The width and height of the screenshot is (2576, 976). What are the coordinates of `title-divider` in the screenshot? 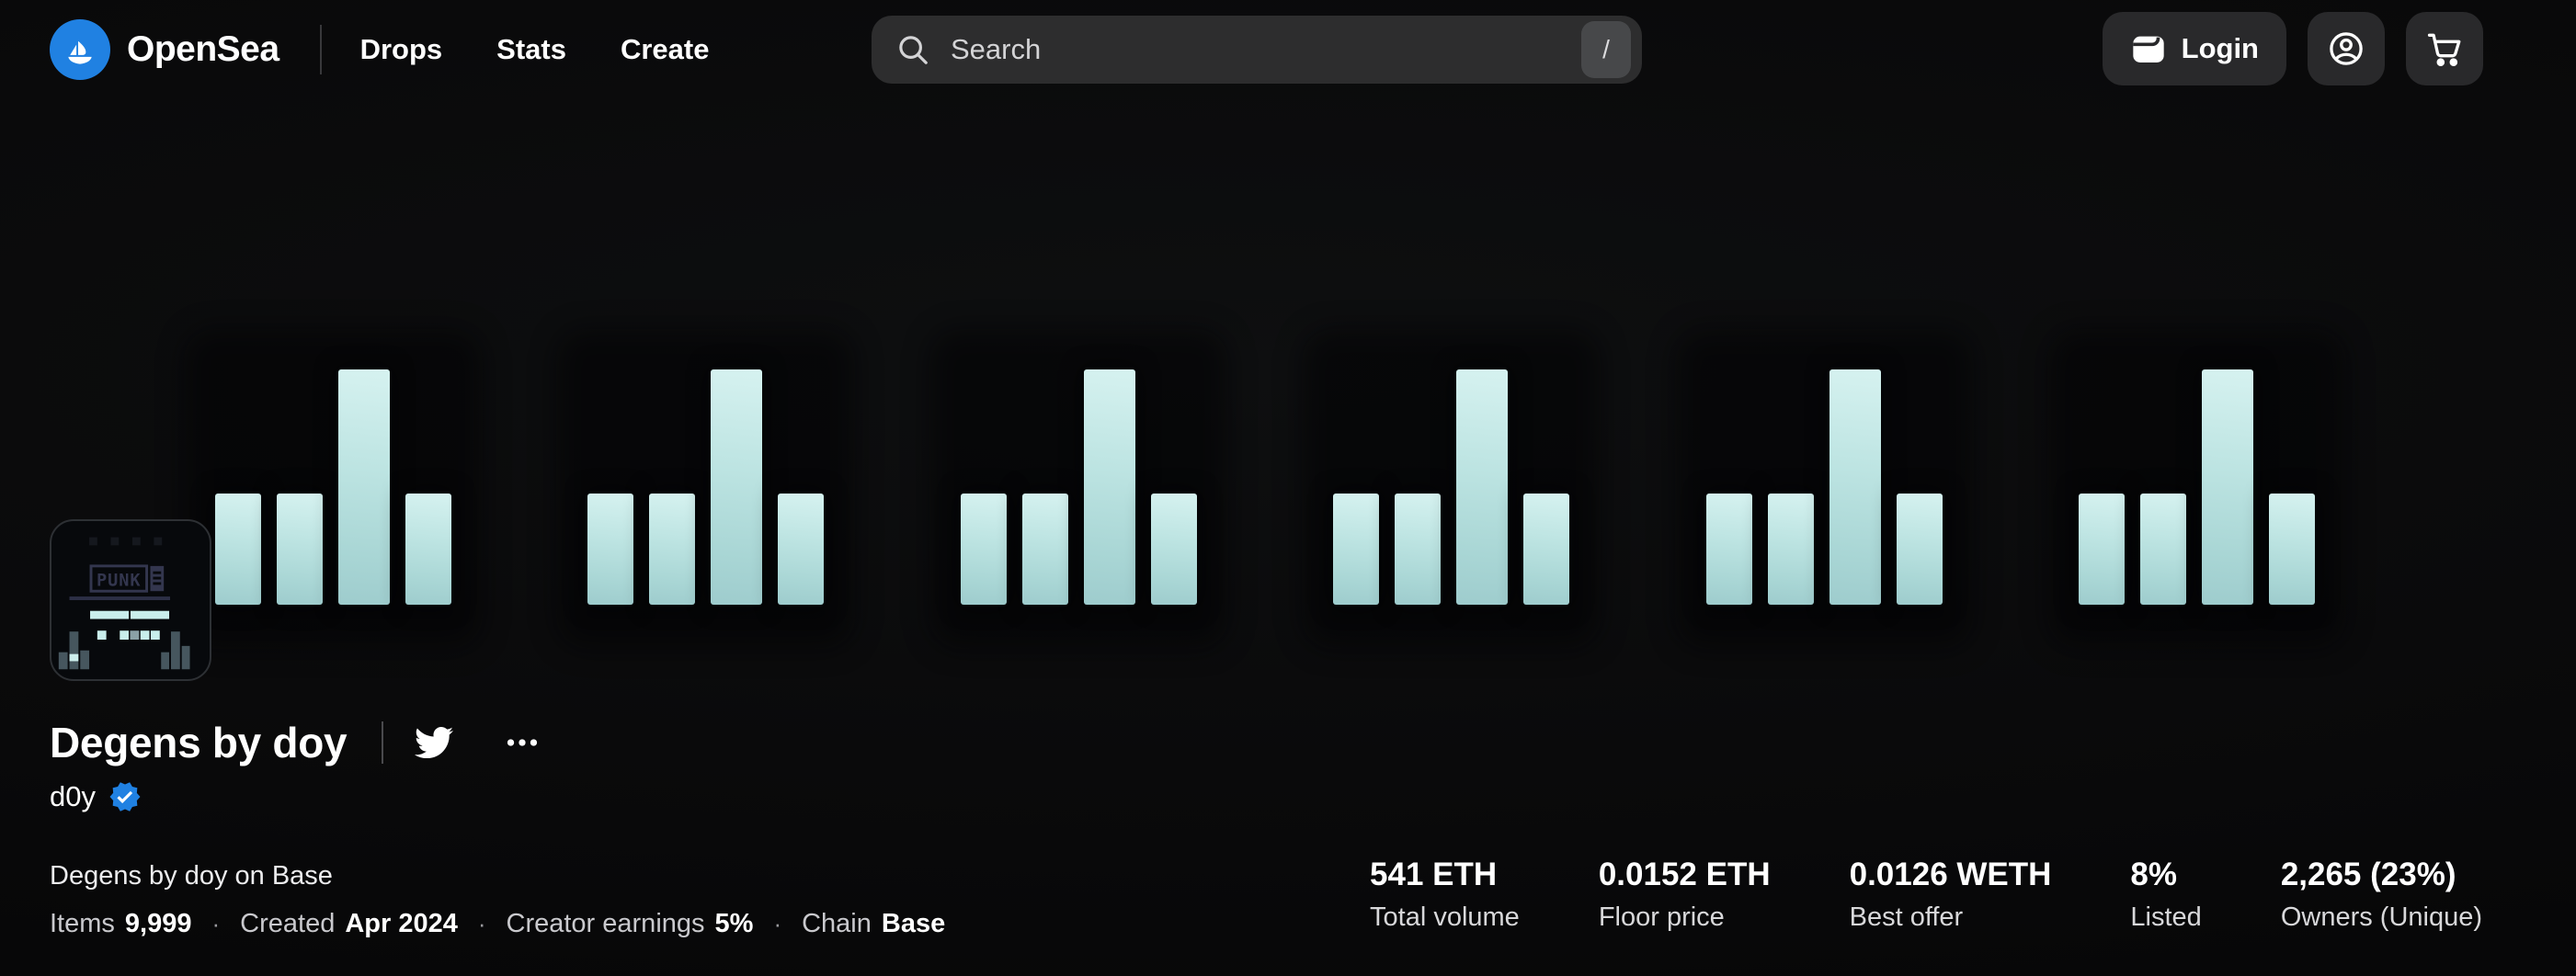 It's located at (383, 743).